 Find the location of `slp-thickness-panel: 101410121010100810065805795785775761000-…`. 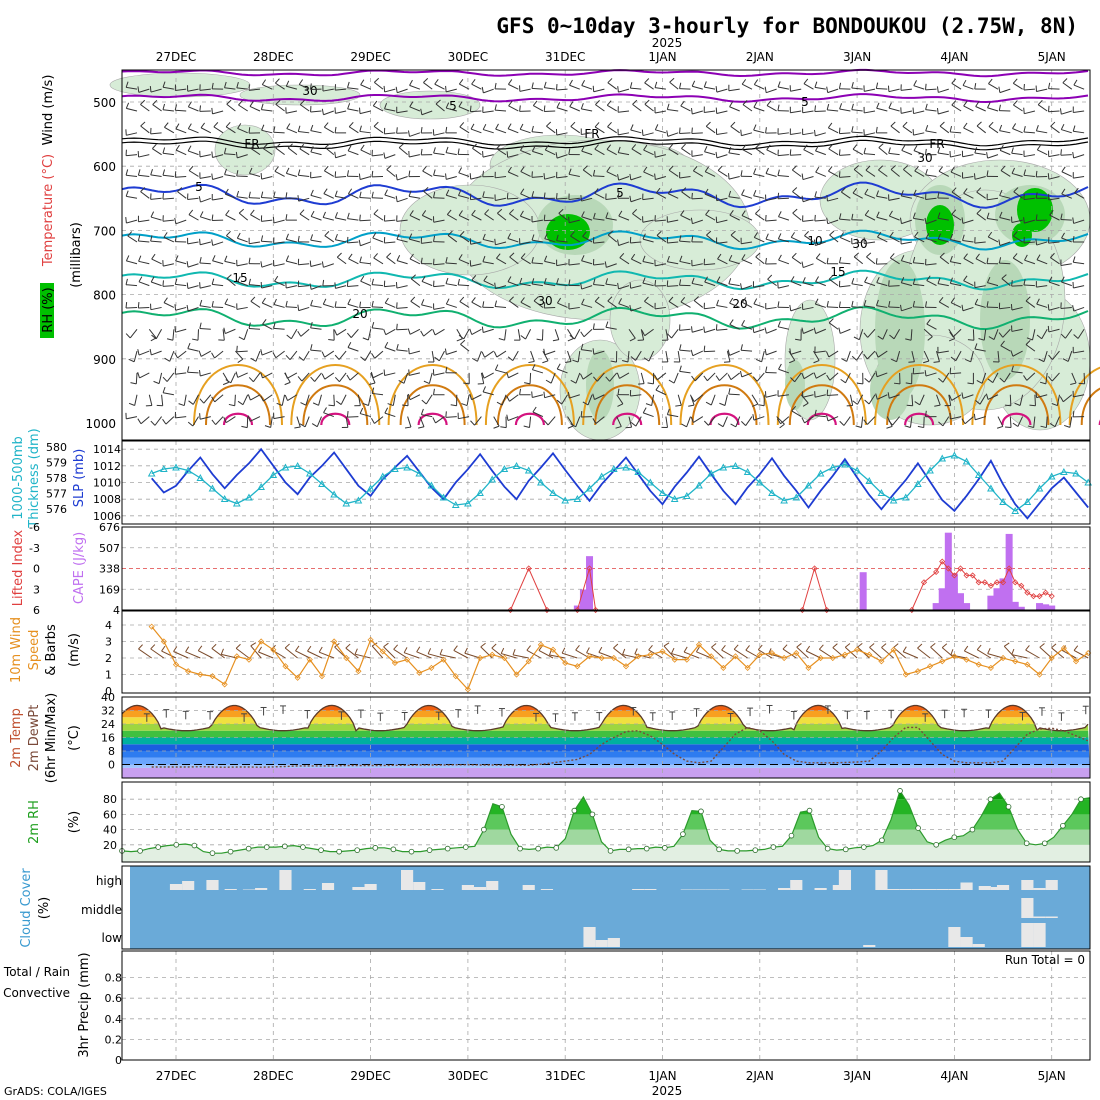

slp-thickness-panel: 101410121010100810065805795785775761000-… is located at coordinates (552, 478).